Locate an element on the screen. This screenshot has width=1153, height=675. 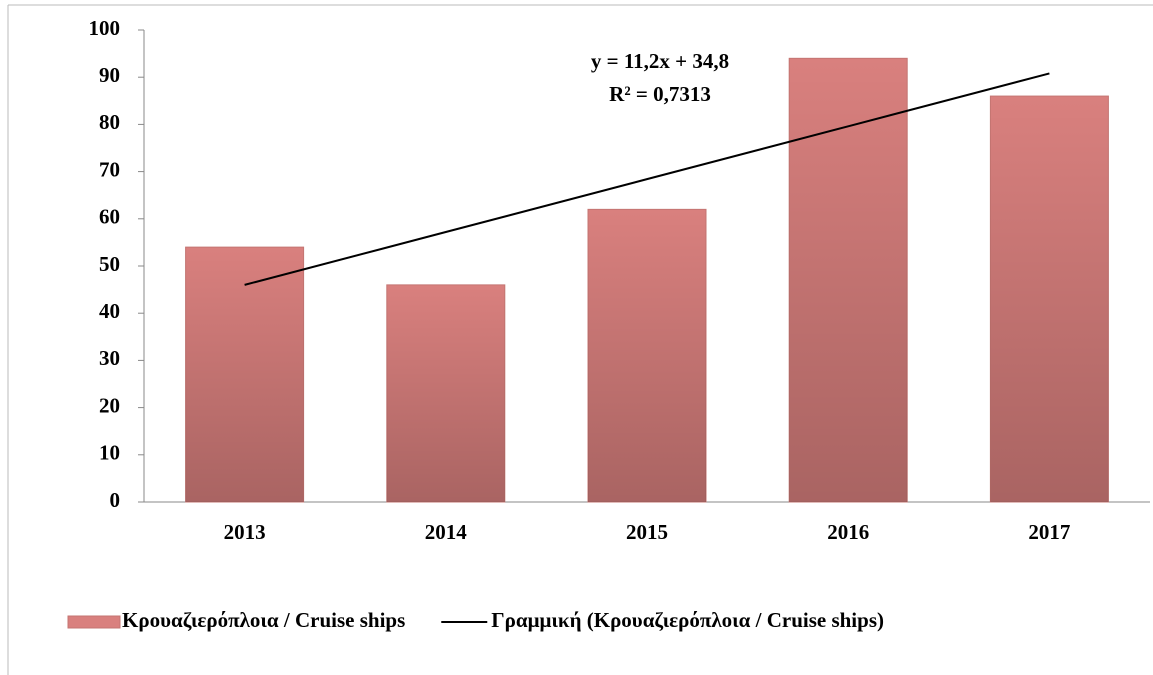
y-tick-label: 40 is located at coordinates (109, 311).